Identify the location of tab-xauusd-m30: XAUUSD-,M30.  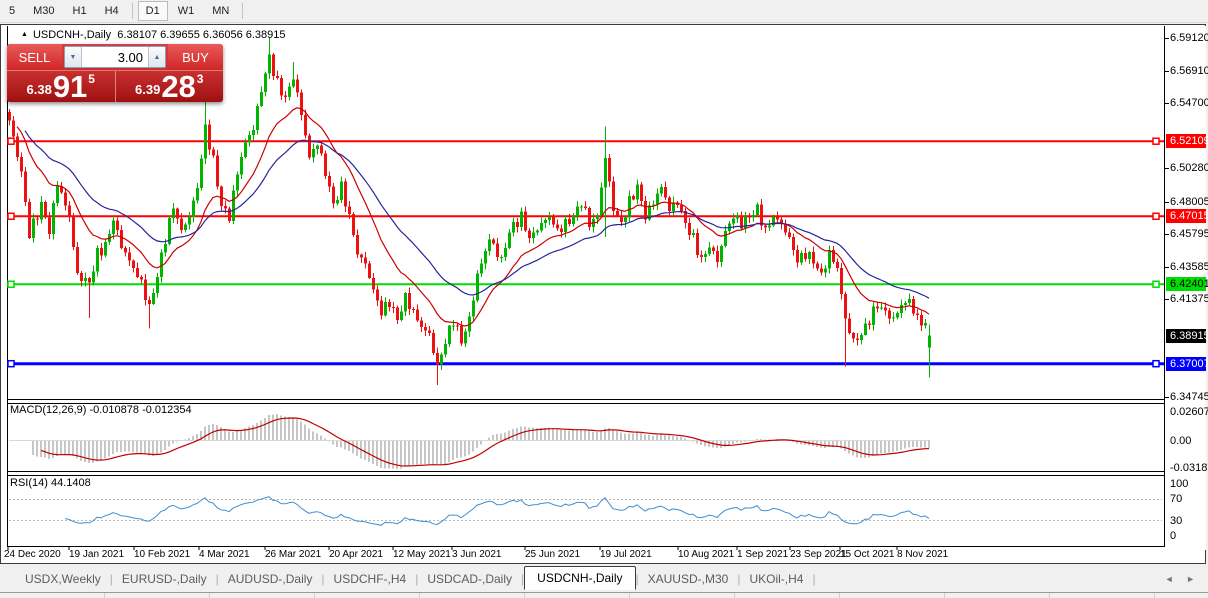
(688, 579).